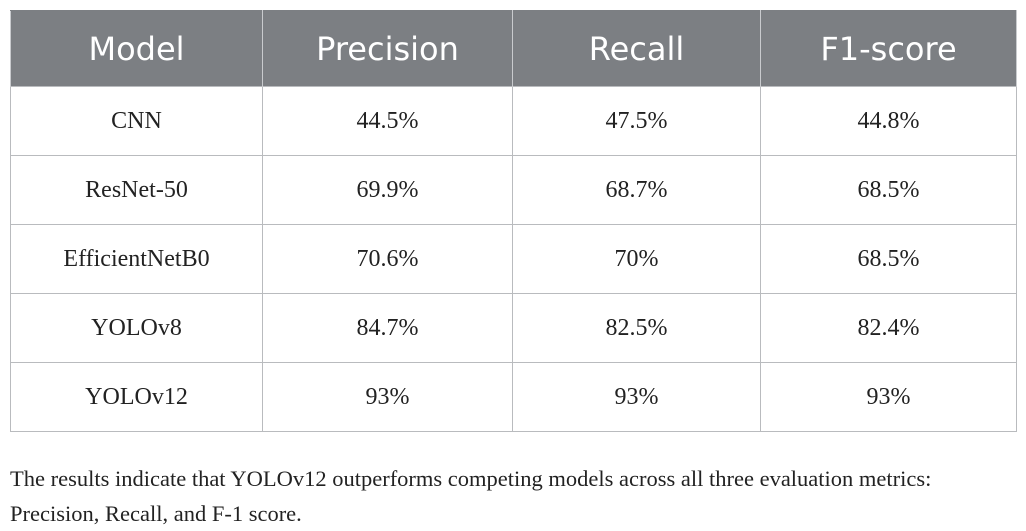  I want to click on header-row: Model Precision Recall F1-score, so click(513, 48).